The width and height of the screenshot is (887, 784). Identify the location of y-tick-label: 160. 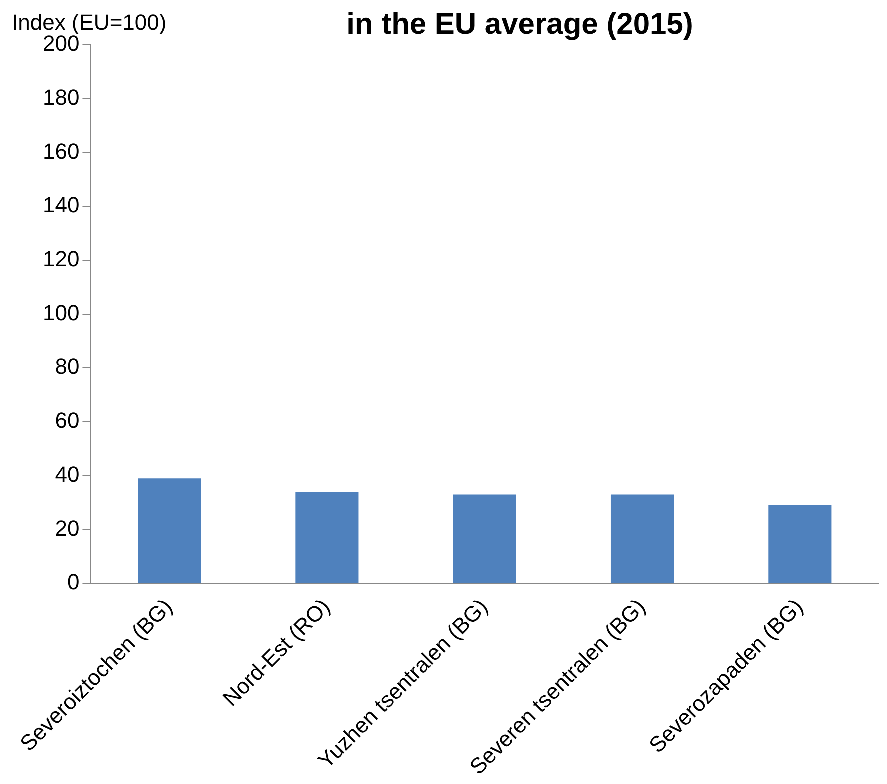
(61, 151).